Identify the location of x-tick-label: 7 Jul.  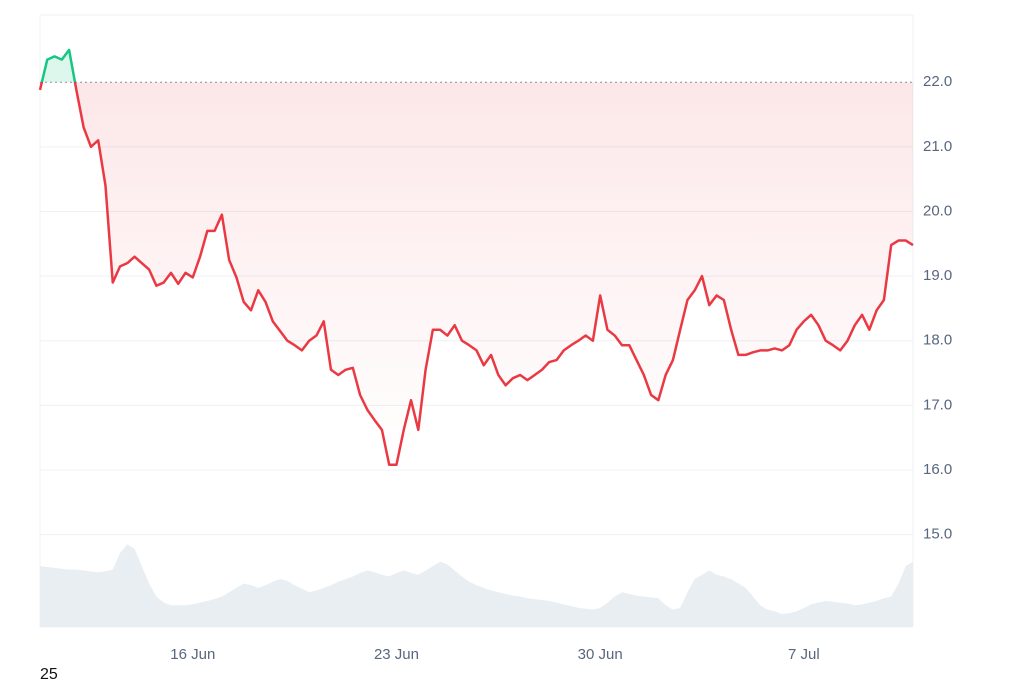
(804, 654).